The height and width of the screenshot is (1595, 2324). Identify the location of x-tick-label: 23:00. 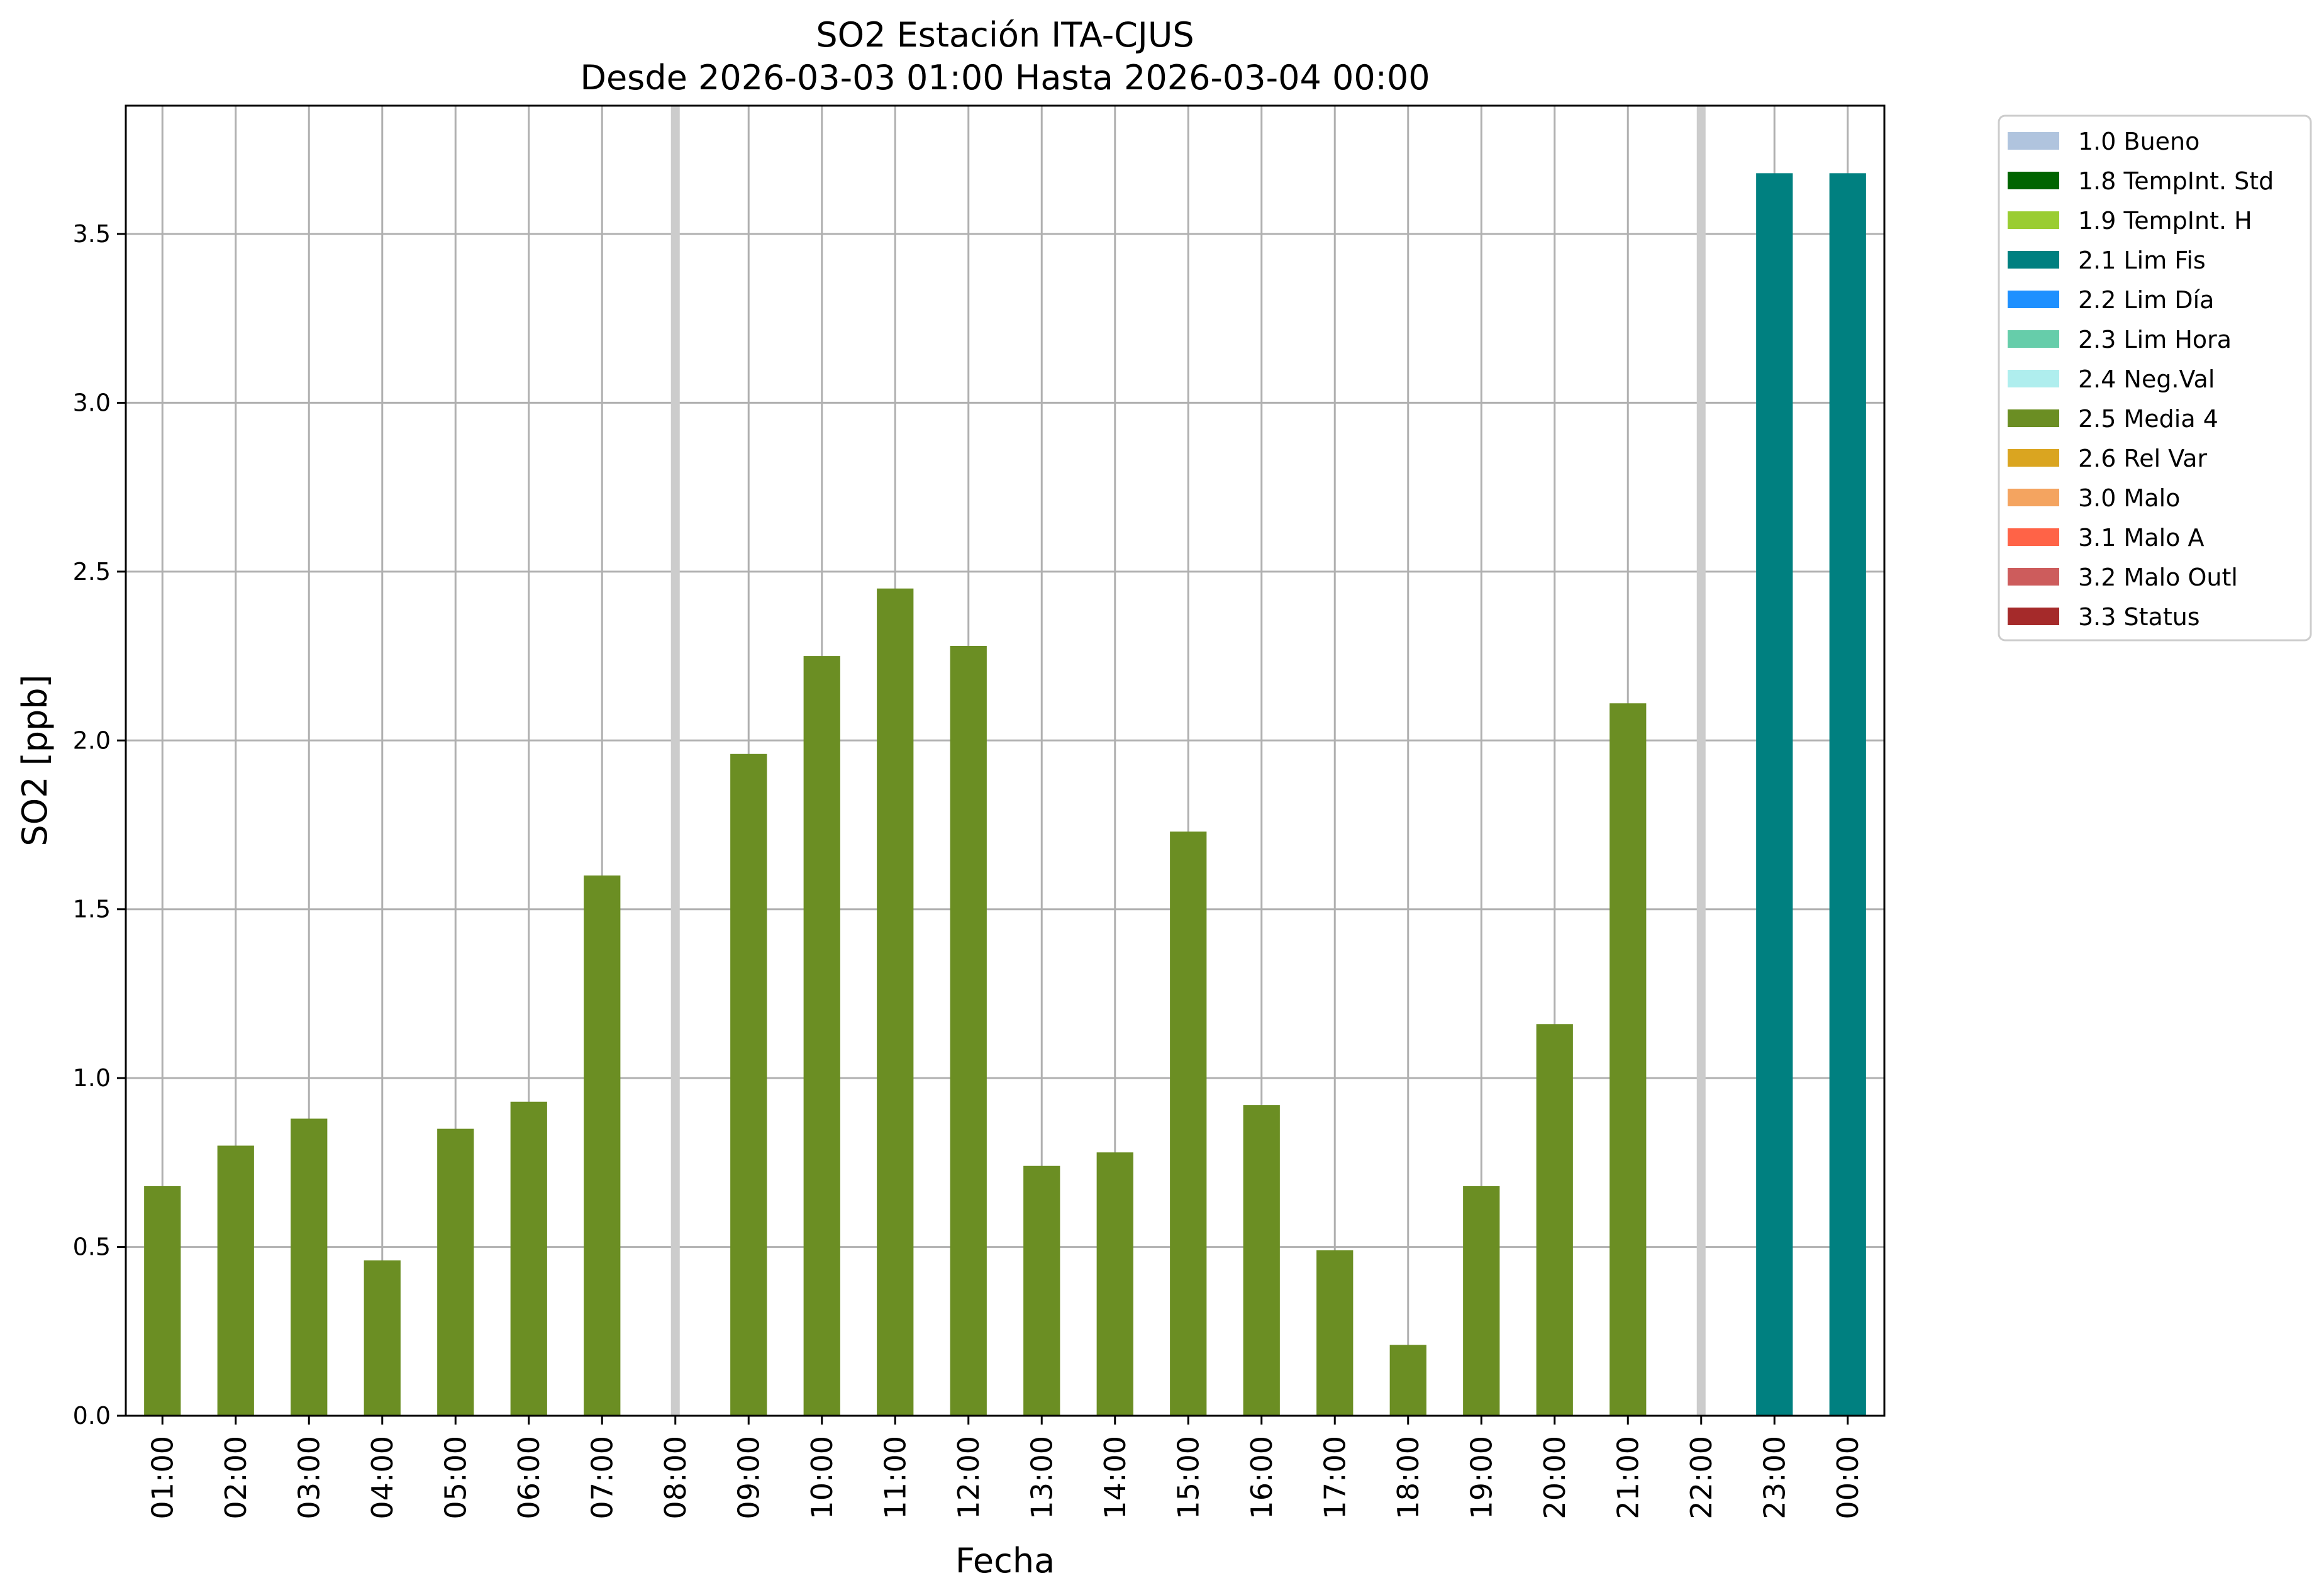
(1774, 1478).